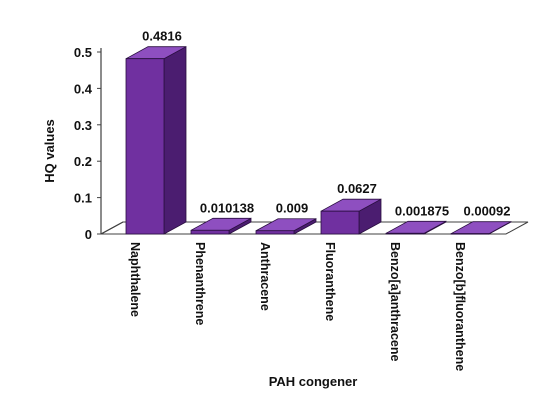  Describe the element at coordinates (175, 140) in the screenshot. I see `bar-side` at that location.